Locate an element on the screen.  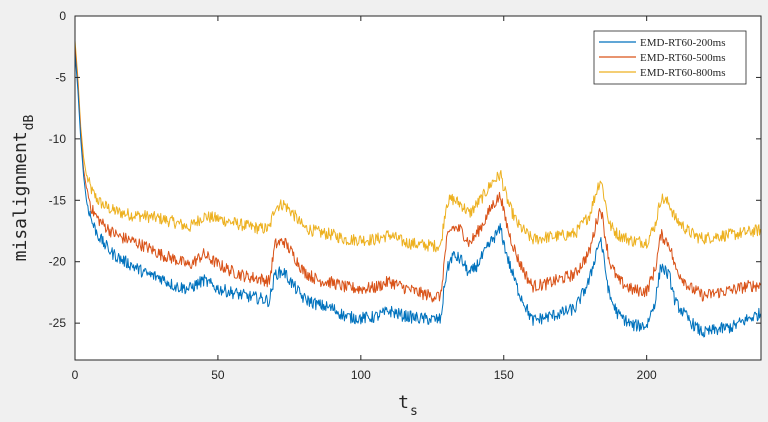
x-axis-label-subscript: s is located at coordinates (414, 411).